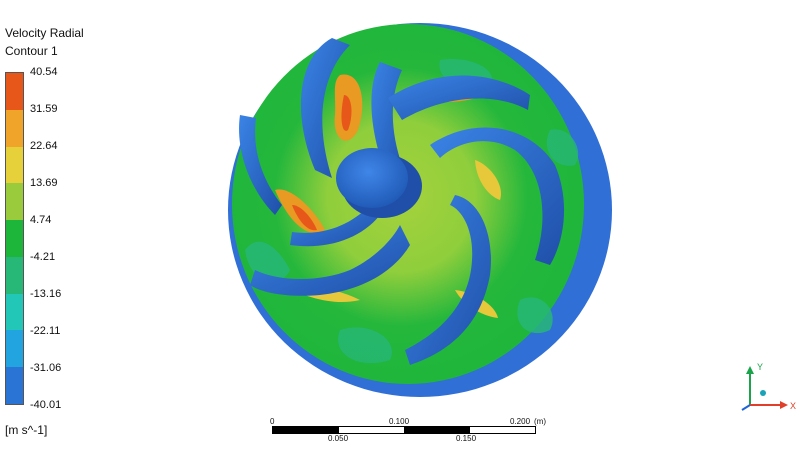 The width and height of the screenshot is (800, 450). Describe the element at coordinates (44, 183) in the screenshot. I see `legend-tick-label: 13.69` at that location.